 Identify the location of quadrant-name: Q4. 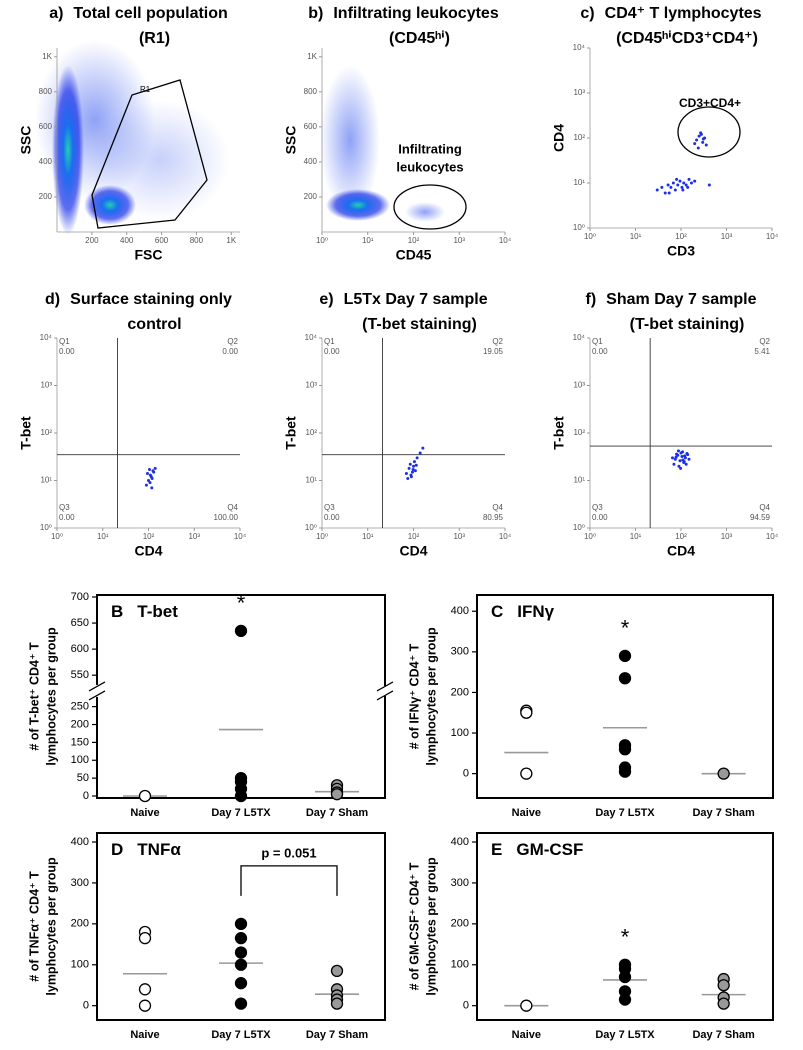
(232, 507).